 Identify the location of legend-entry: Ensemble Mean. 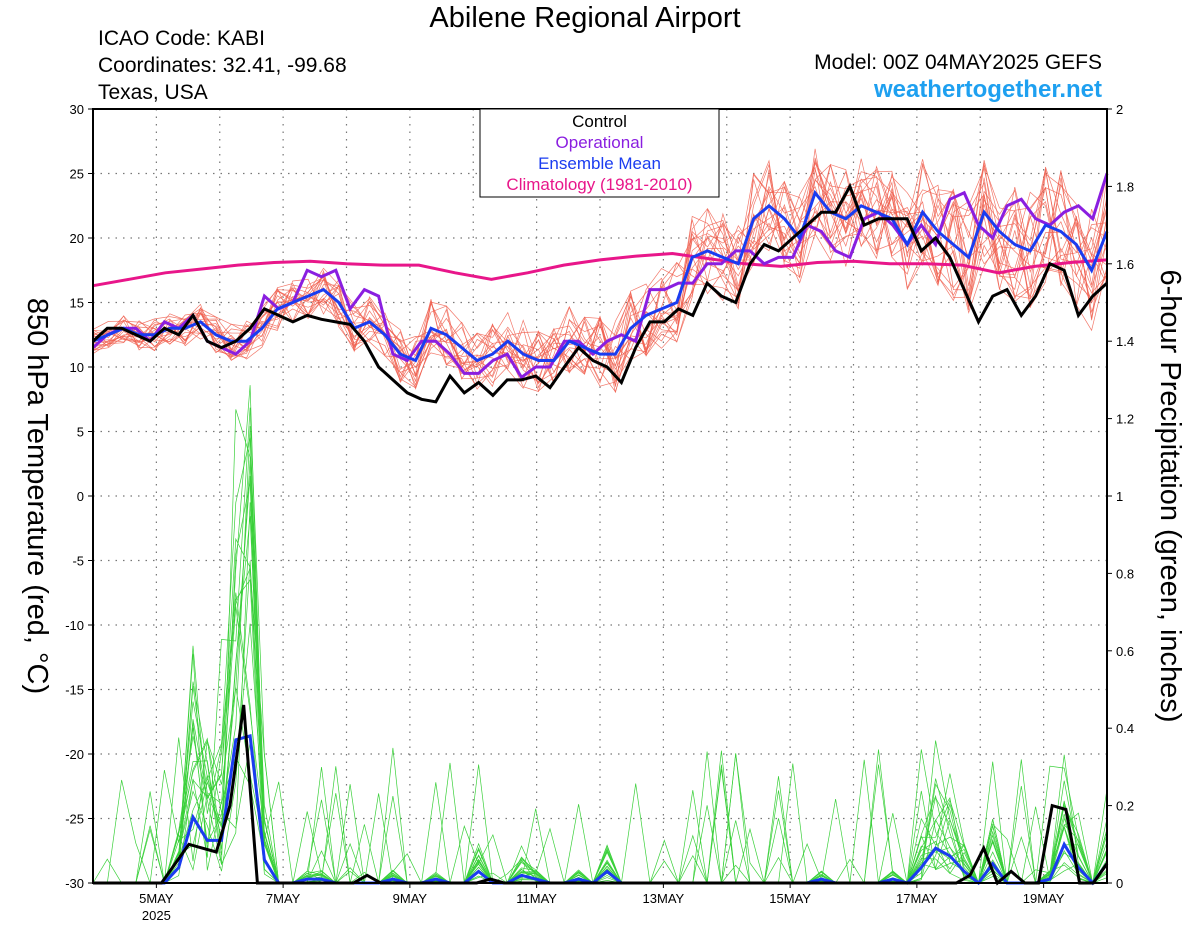
(599, 163).